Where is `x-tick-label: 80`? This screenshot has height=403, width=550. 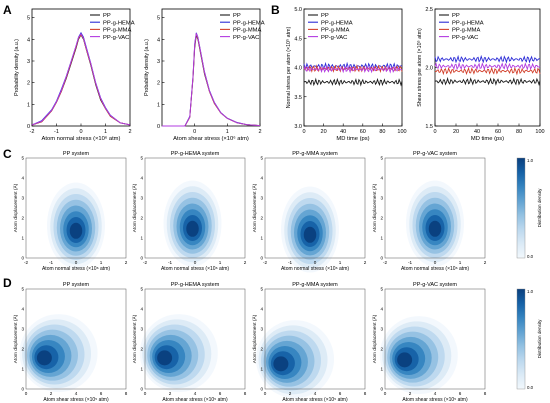 x-tick-label: 80 is located at coordinates (382, 132).